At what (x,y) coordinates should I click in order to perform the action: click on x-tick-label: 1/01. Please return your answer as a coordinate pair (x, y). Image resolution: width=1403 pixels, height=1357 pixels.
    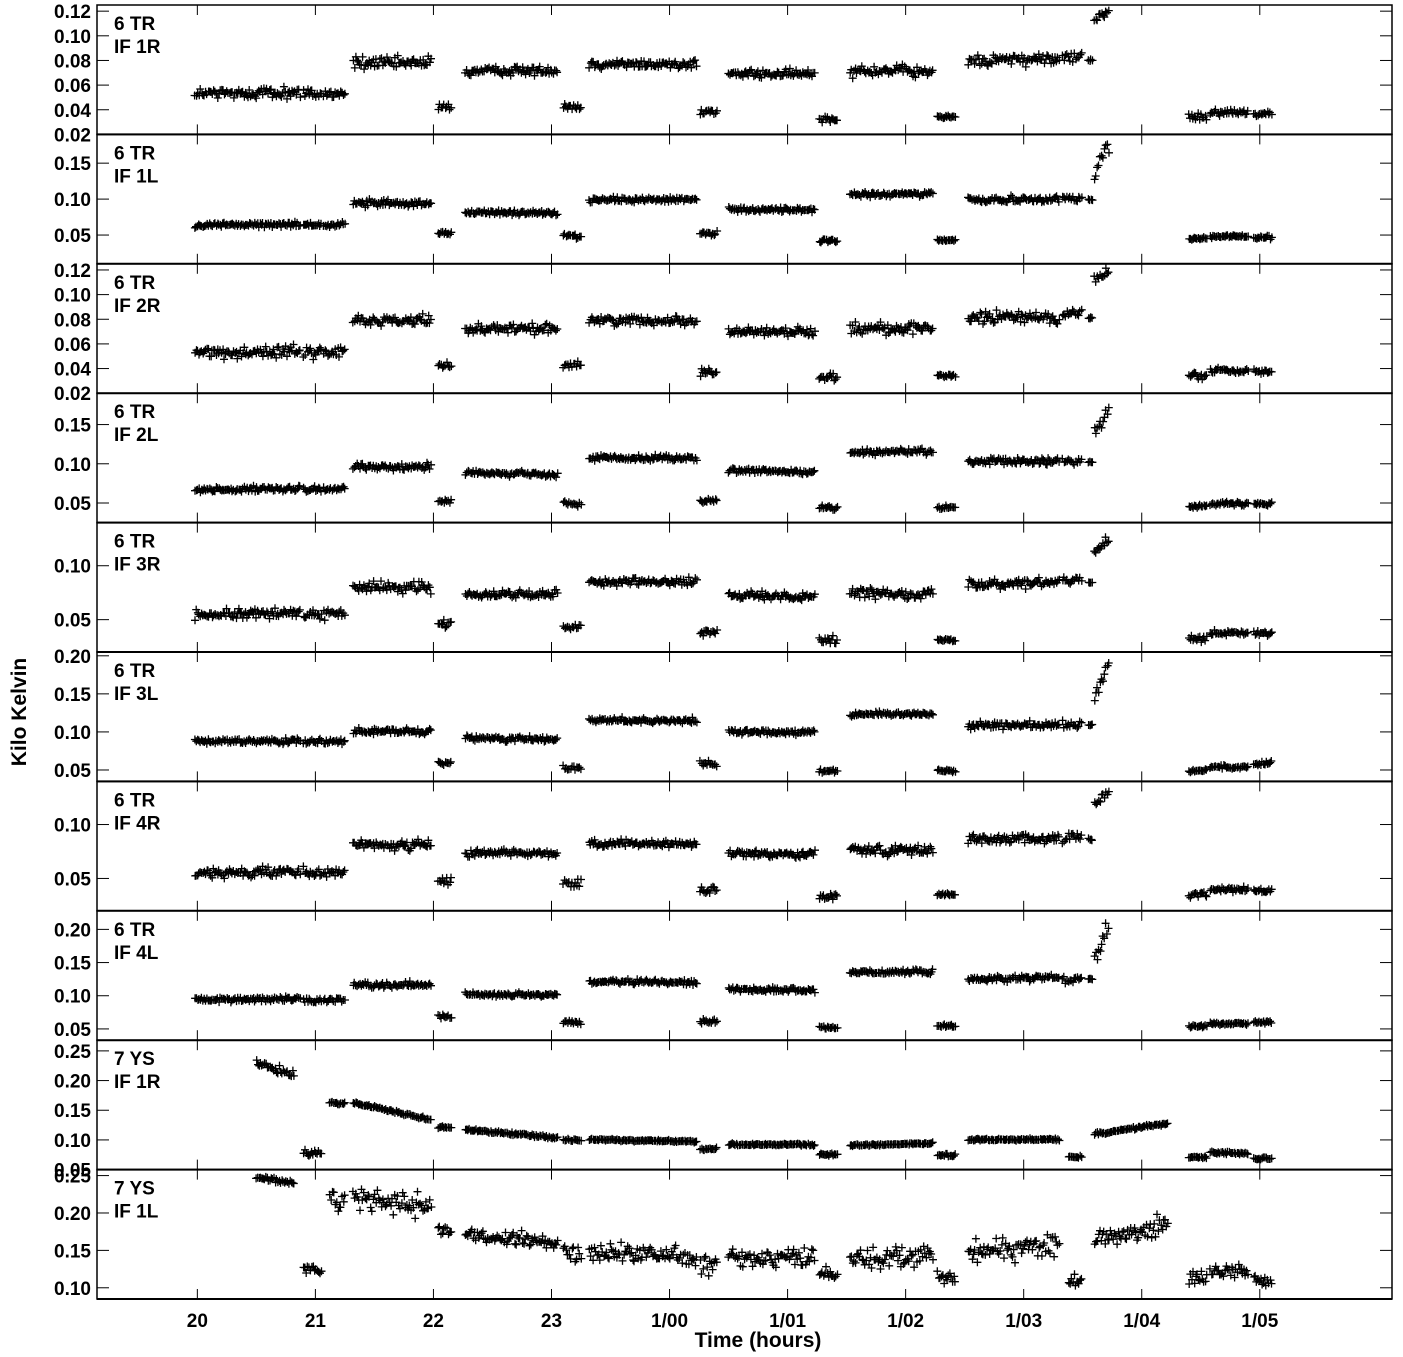
    Looking at the image, I should click on (787, 1321).